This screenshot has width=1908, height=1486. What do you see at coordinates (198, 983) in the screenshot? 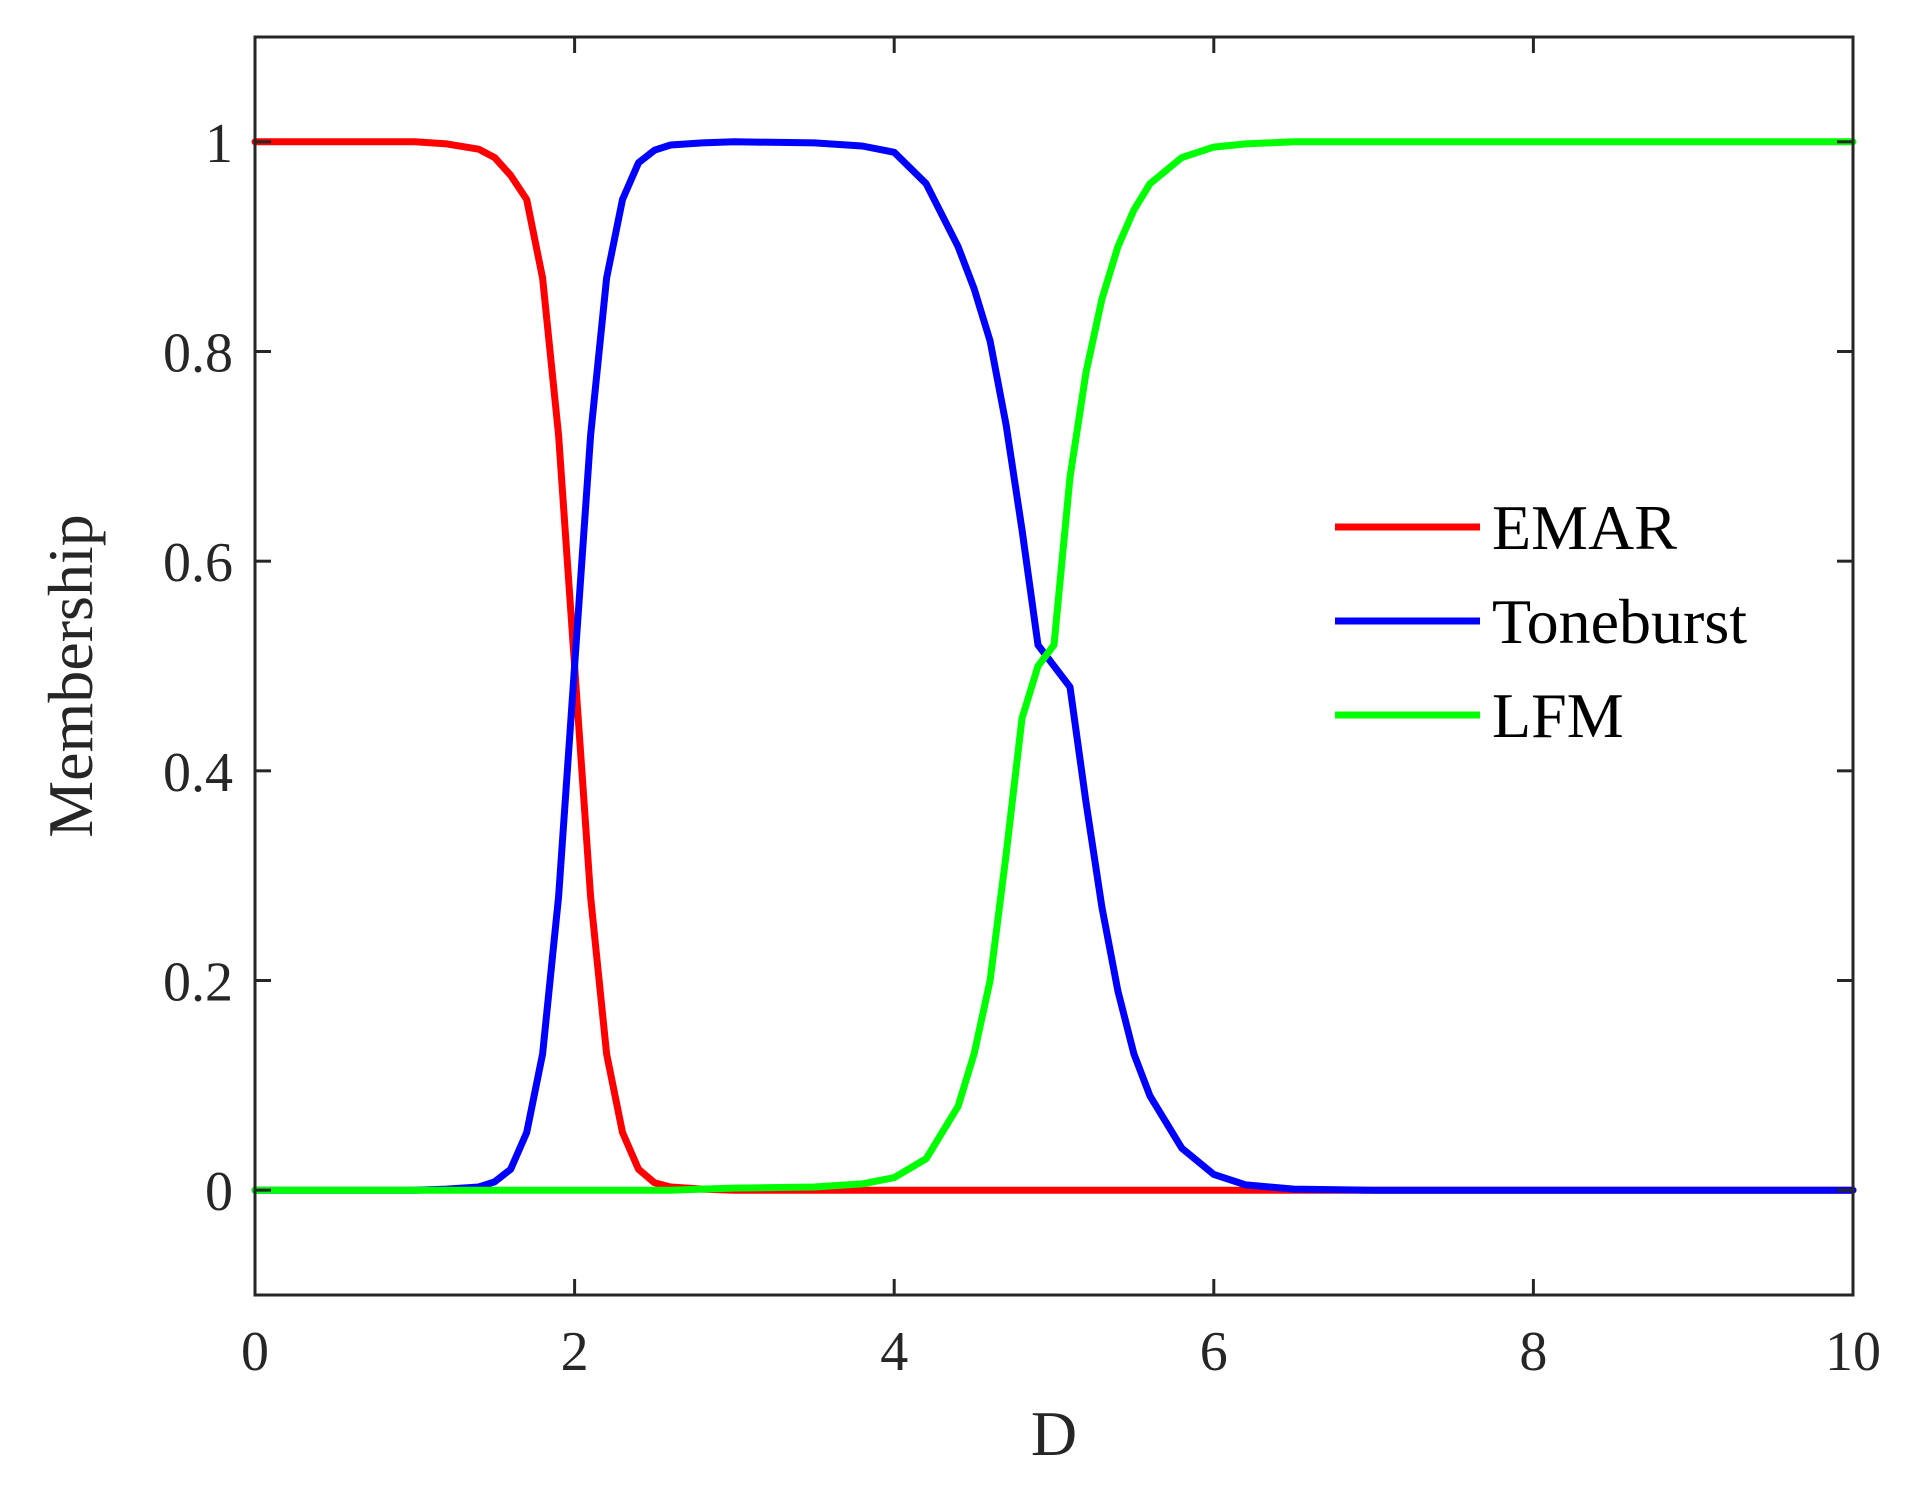
I see `y-tick-label: 0.2` at bounding box center [198, 983].